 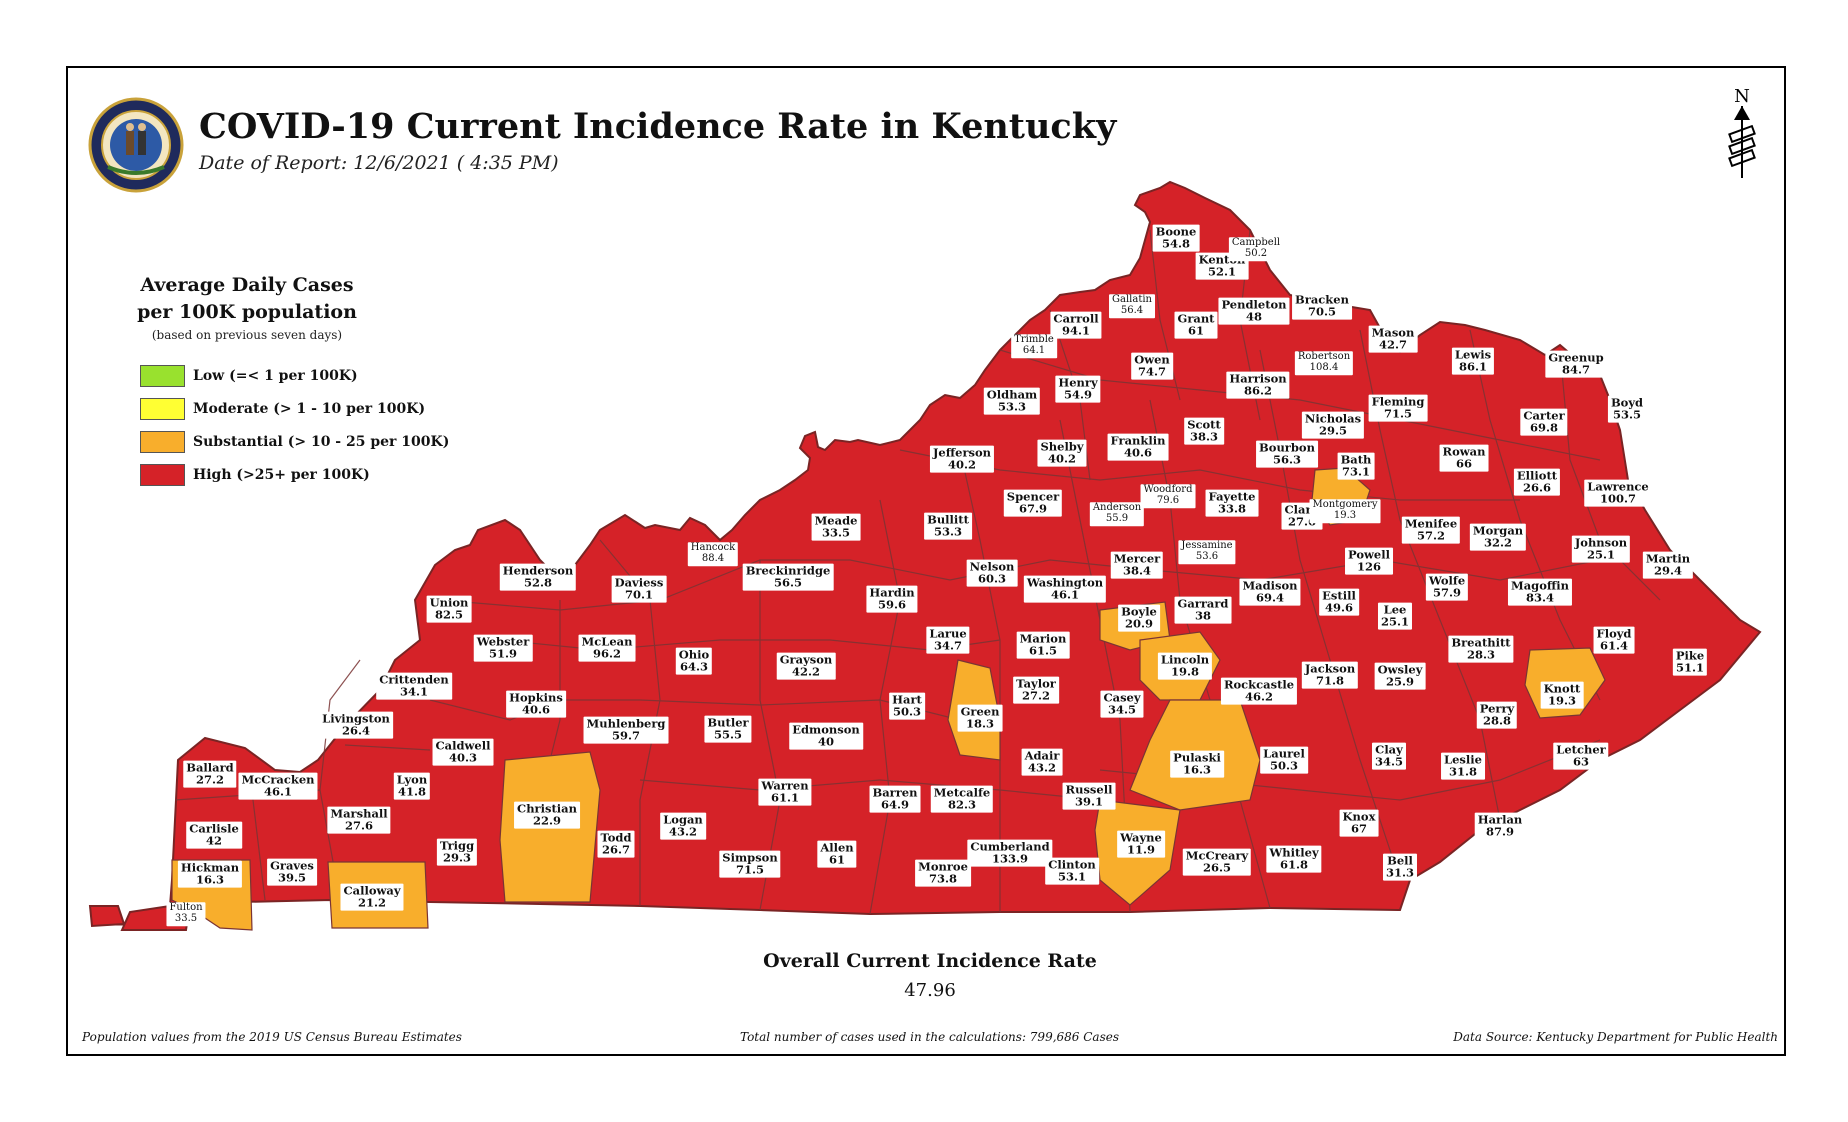 What do you see at coordinates (728, 722) in the screenshot?
I see `county-name: Butler` at bounding box center [728, 722].